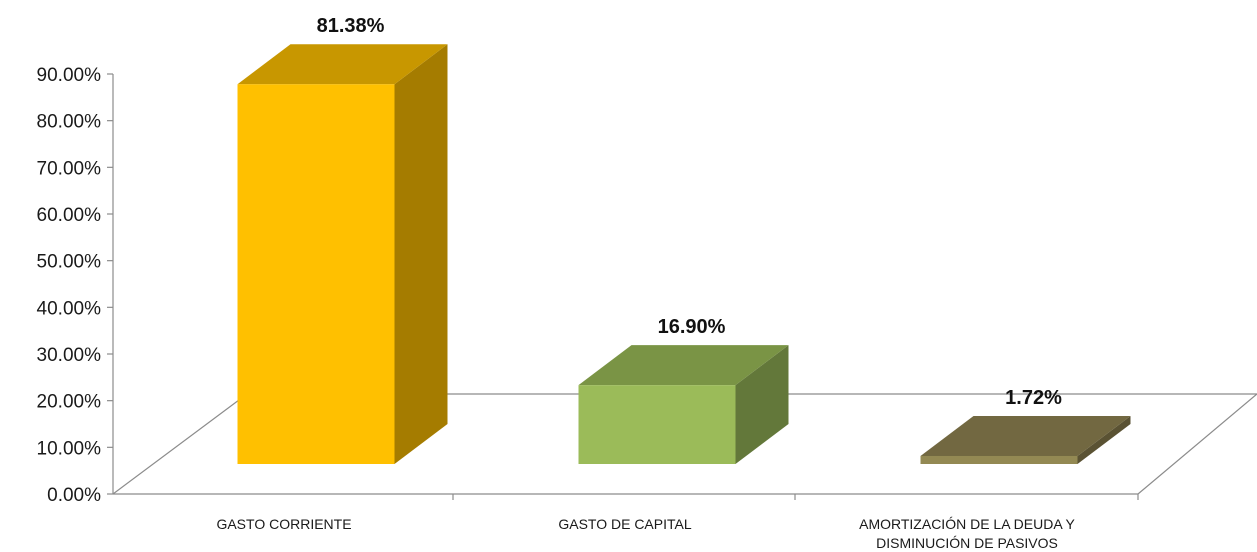 Image resolution: width=1257 pixels, height=552 pixels. I want to click on y-tick-label: 20.00%, so click(69, 402).